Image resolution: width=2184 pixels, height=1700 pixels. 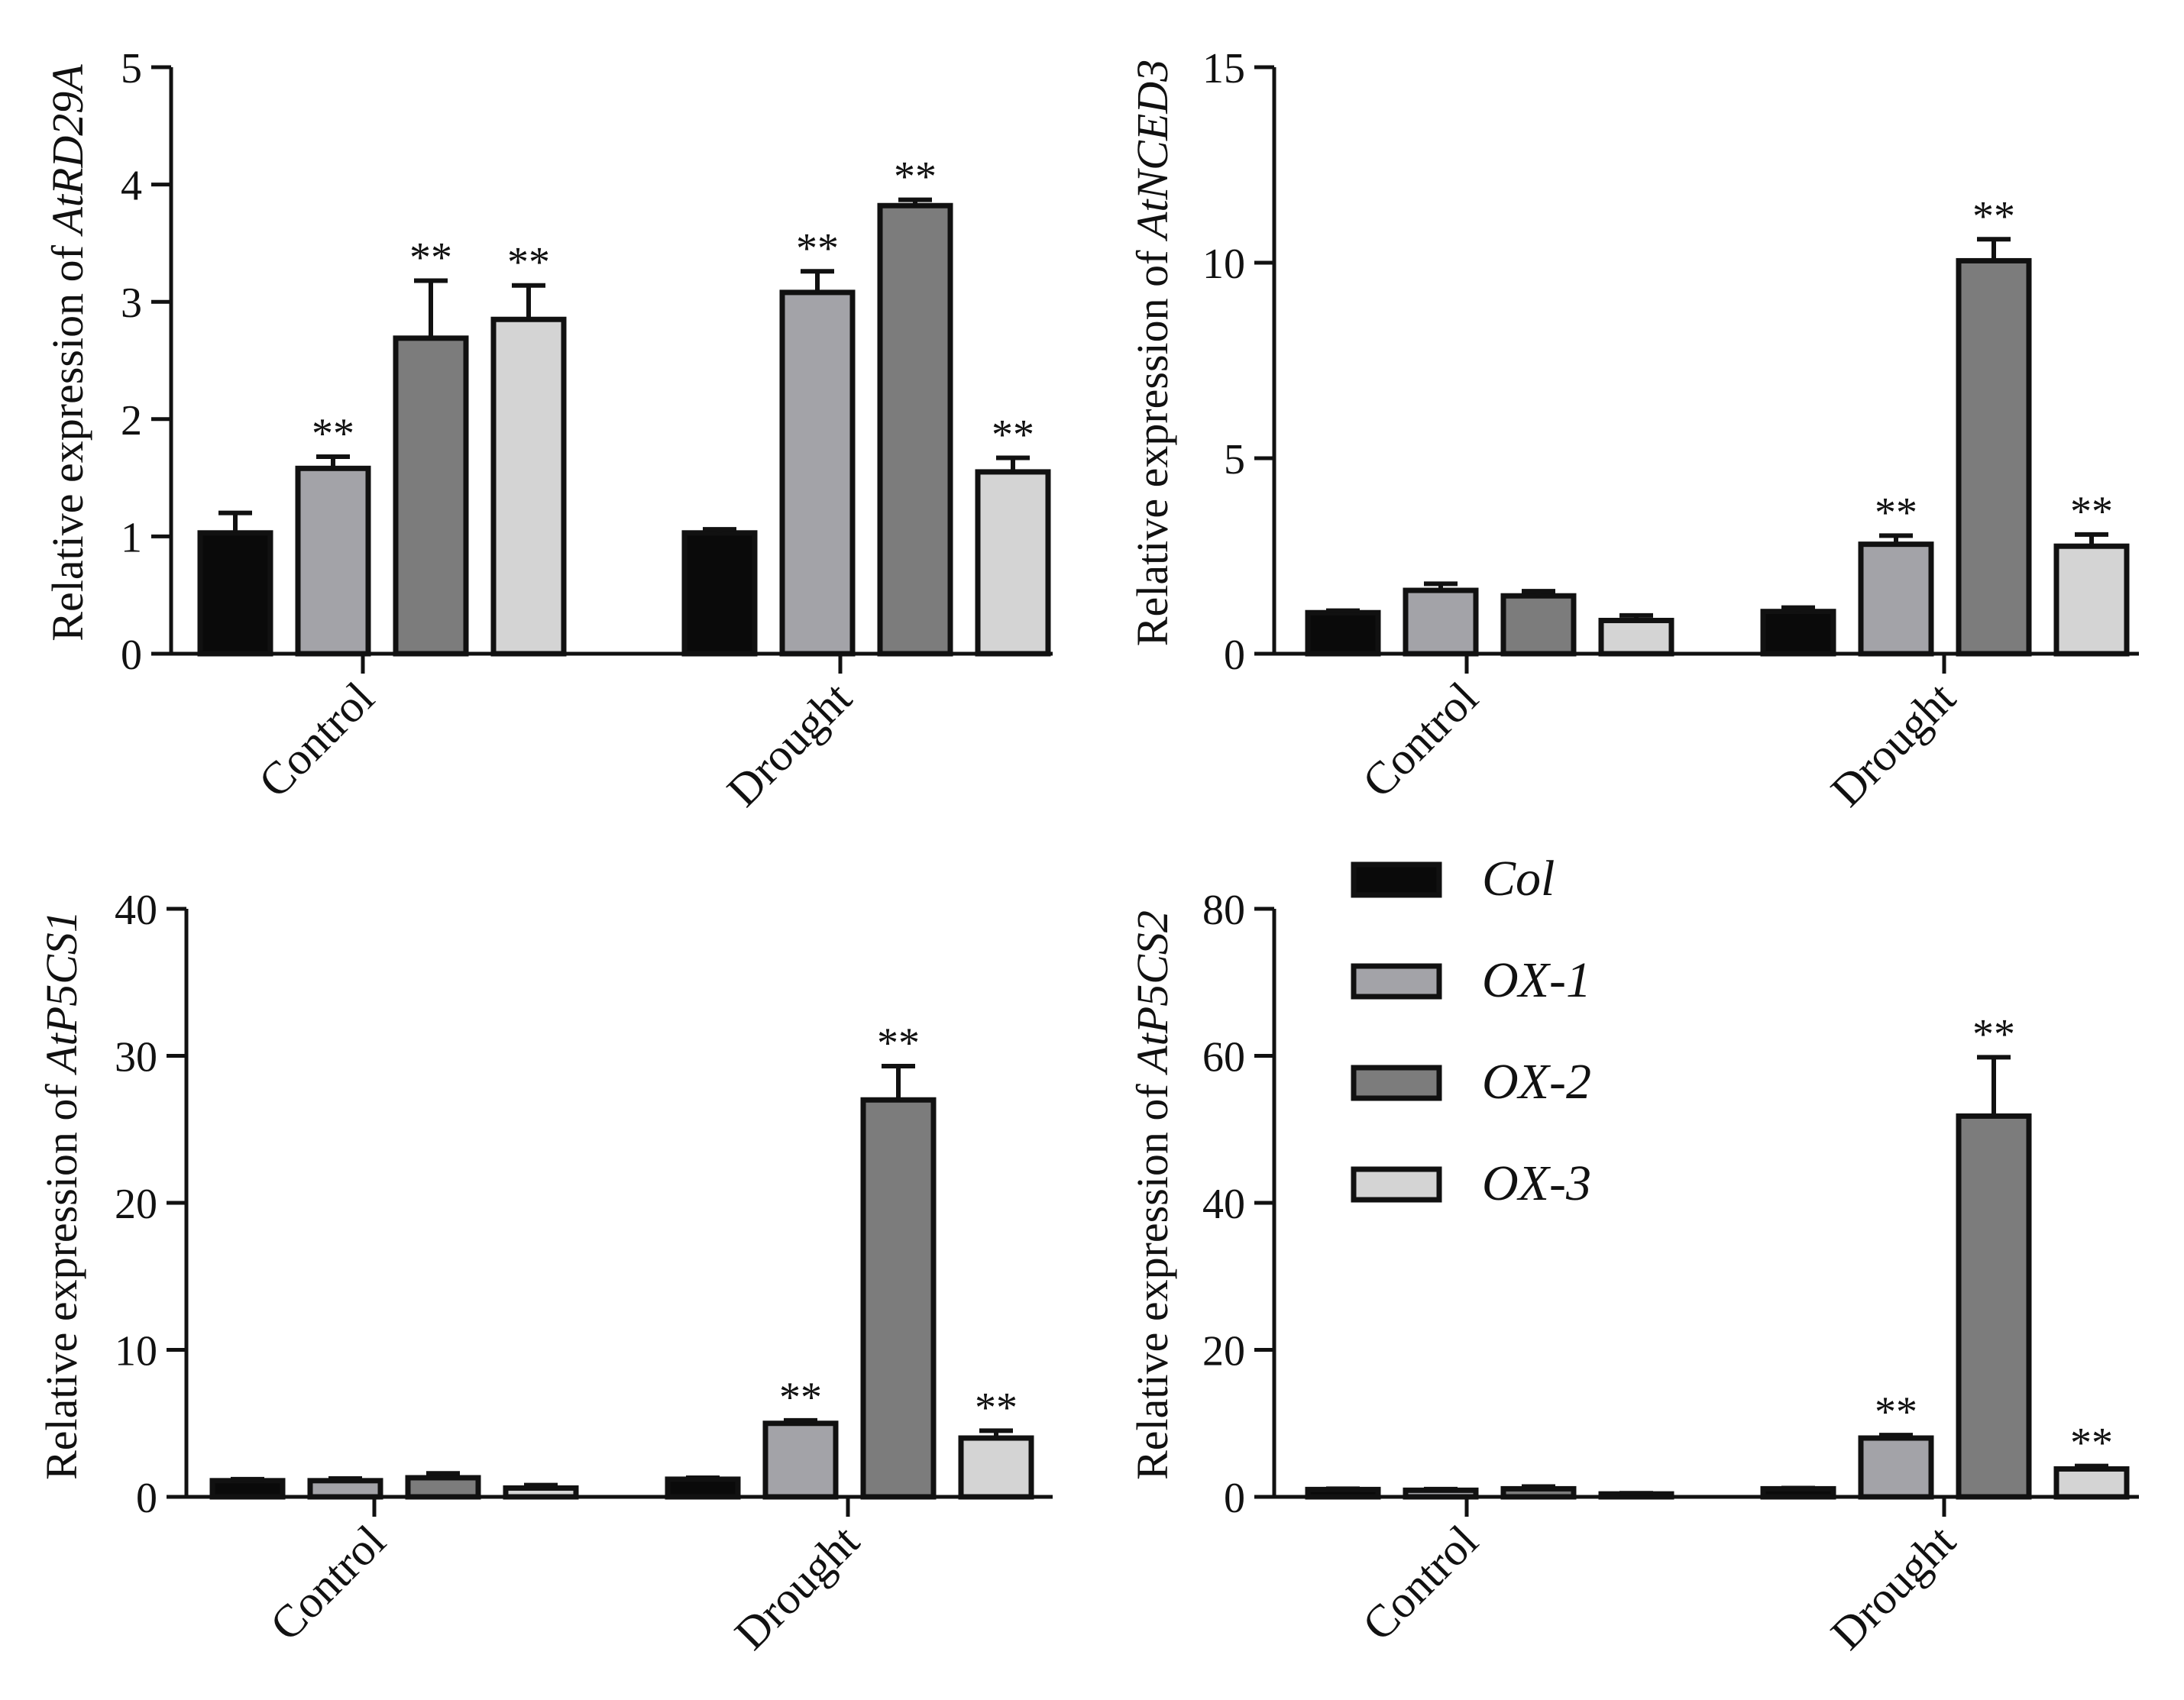 What do you see at coordinates (1471, 1031) in the screenshot?
I see `legend: Col OX-1 OX-2 OX-3` at bounding box center [1471, 1031].